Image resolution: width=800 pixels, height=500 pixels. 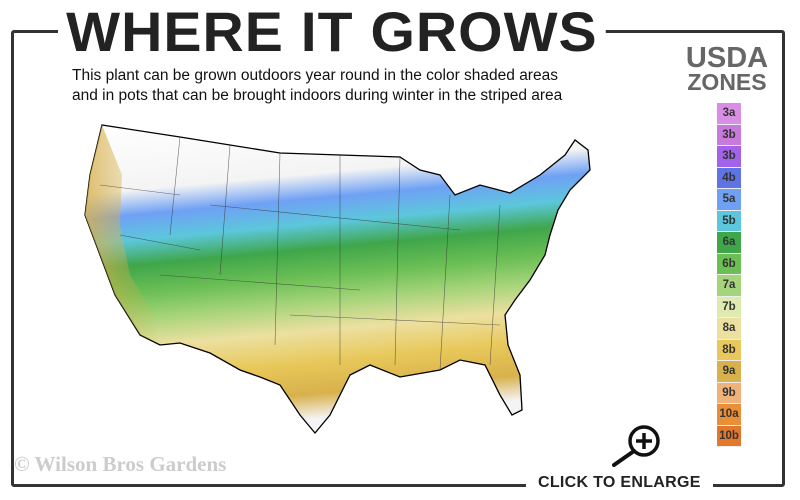 I want to click on legend-zone-6b: 6b, so click(x=729, y=264).